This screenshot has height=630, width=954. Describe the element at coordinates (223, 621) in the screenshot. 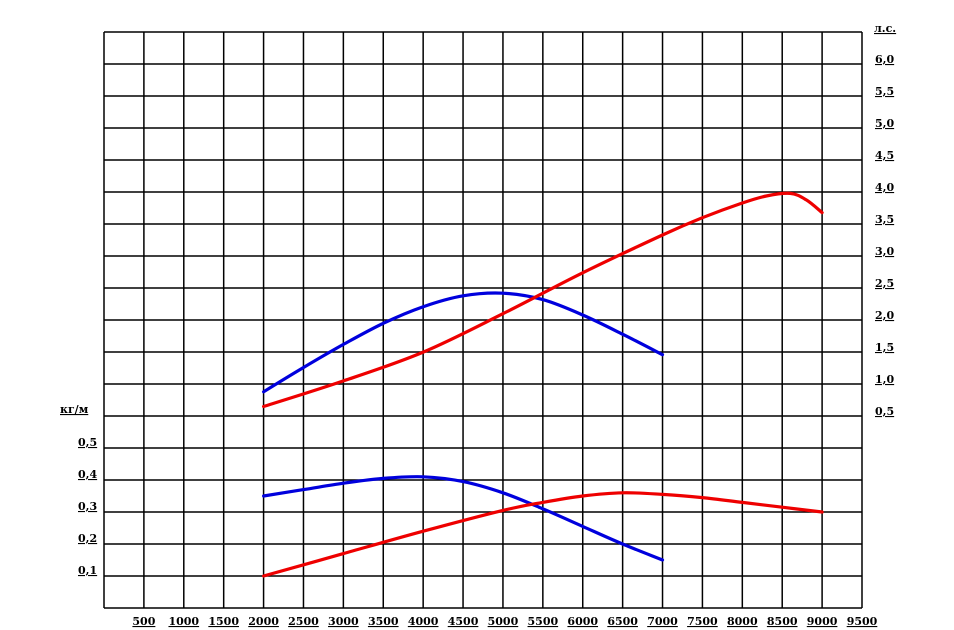

I see `x-tick-label: 1500` at that location.